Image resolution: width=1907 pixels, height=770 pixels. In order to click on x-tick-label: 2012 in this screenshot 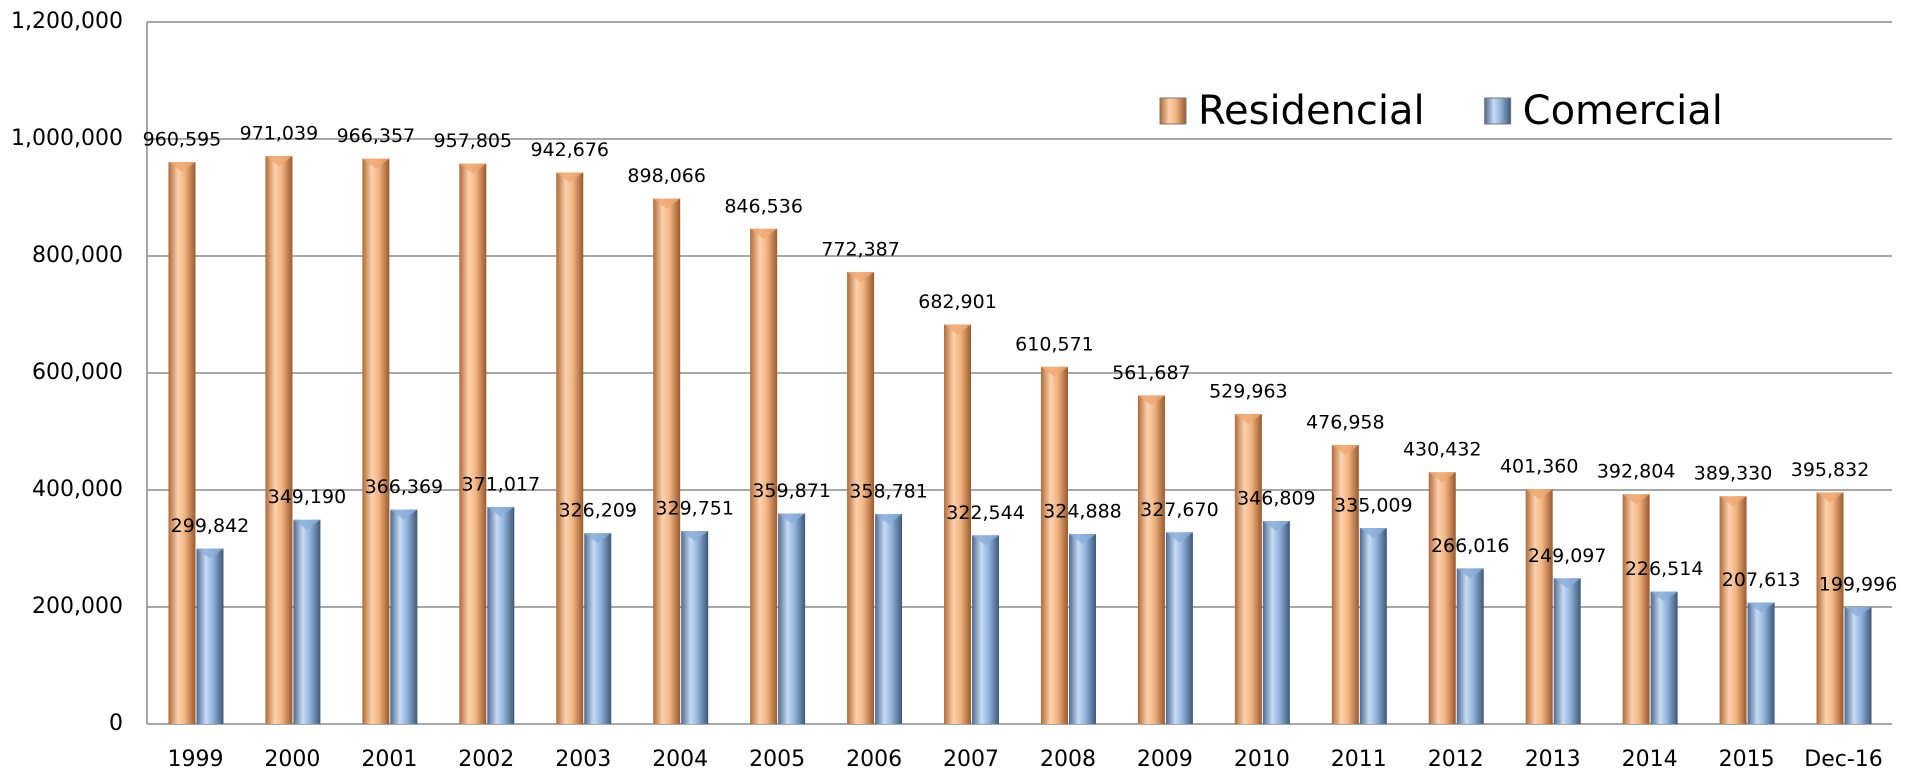, I will do `click(1456, 758)`.